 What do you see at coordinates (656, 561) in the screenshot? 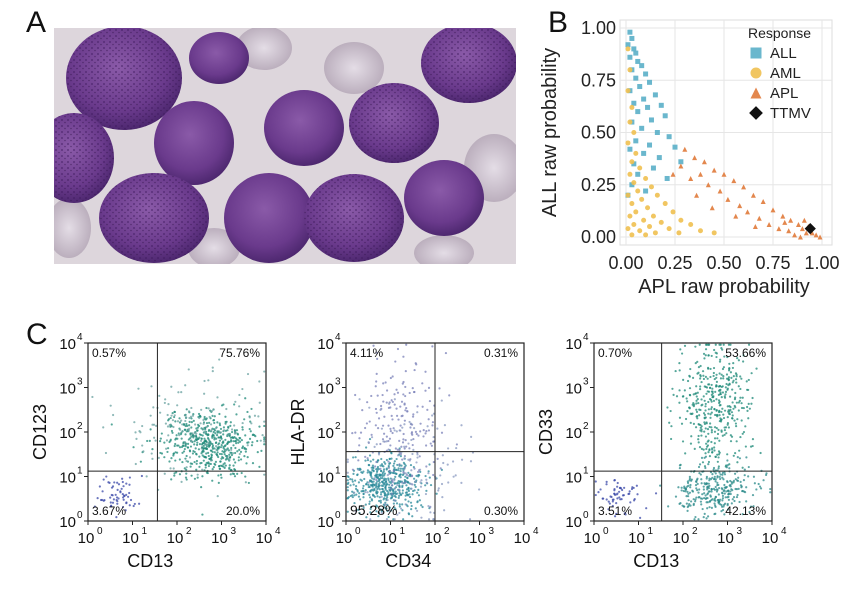
I see `x-axis-label: CD13` at bounding box center [656, 561].